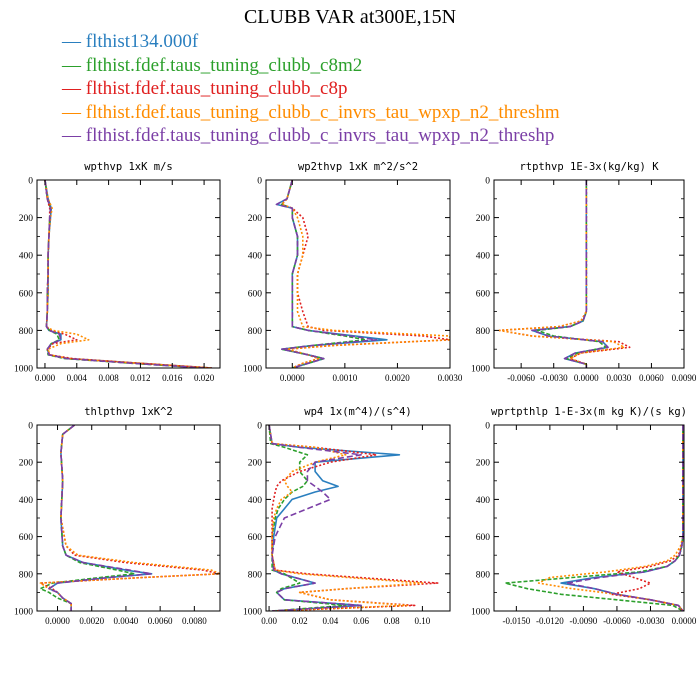  What do you see at coordinates (372, 42) in the screenshot?
I see `legend-item: — flthist134.000f` at bounding box center [372, 42].